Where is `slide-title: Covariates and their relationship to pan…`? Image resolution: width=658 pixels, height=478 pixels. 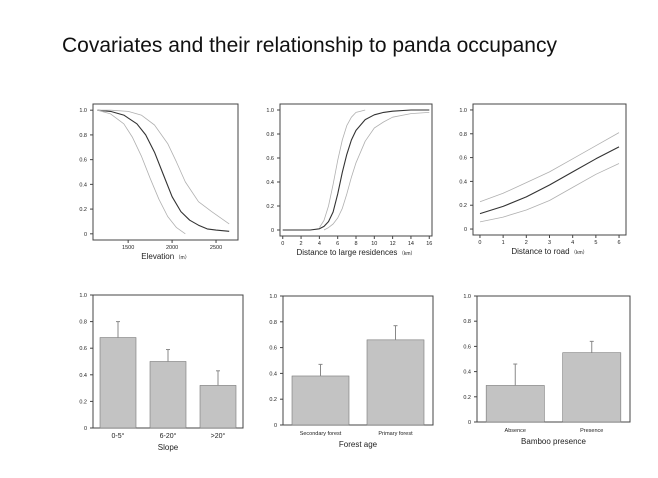
slide-title: Covariates and their relationship to pan… is located at coordinates (309, 45).